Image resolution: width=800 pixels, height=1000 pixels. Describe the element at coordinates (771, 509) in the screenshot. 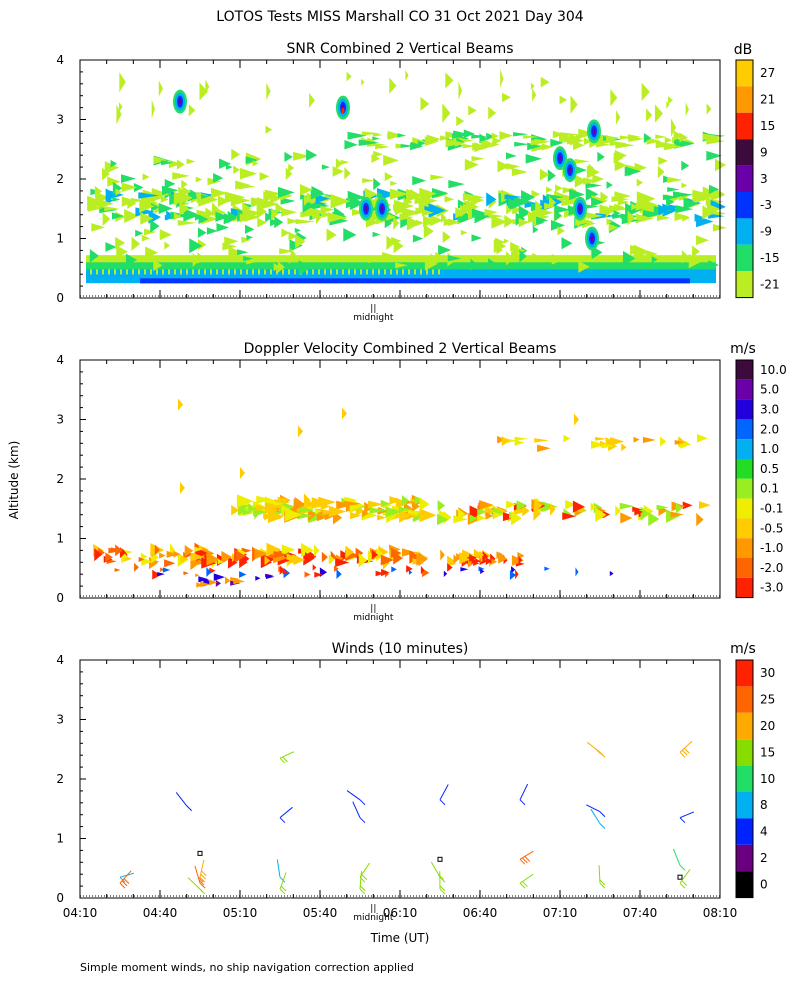

I see `colorbar-label: -0.1` at that location.